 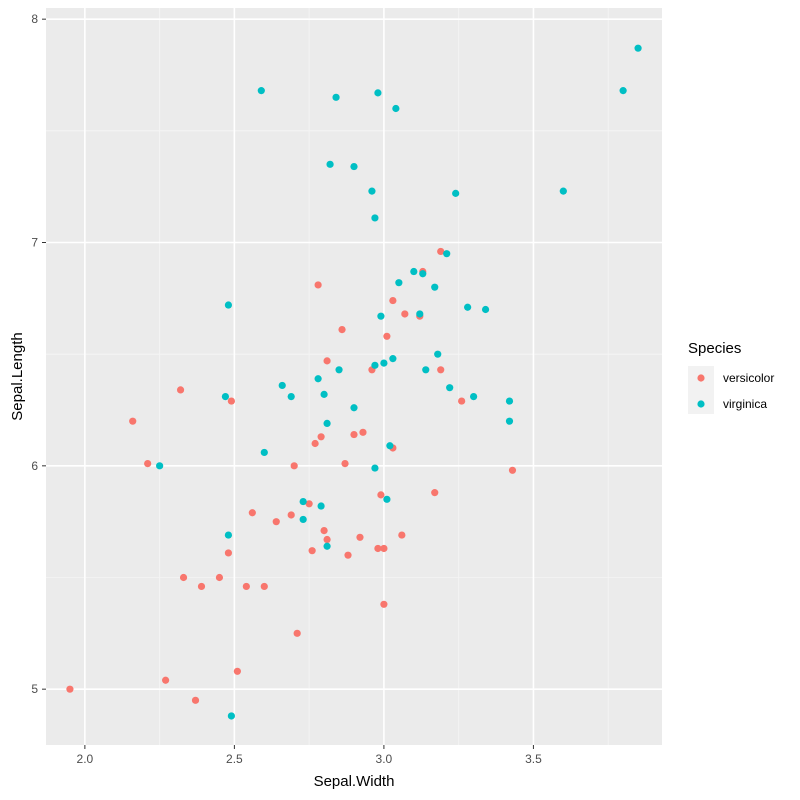 What do you see at coordinates (38, 354) in the screenshot?
I see `y-axis: 5 6 7 8` at bounding box center [38, 354].